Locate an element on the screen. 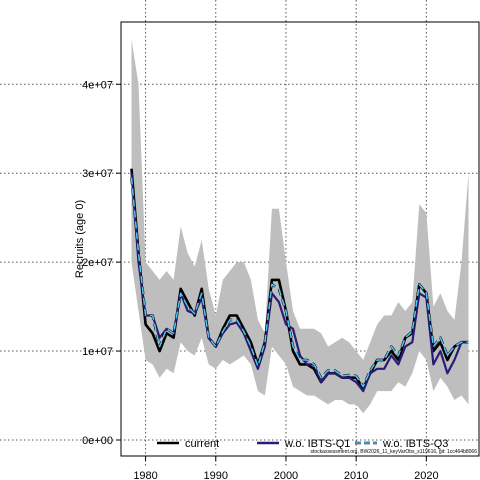 The image size is (480, 480). x-tick-label: 1980 is located at coordinates (145, 475).